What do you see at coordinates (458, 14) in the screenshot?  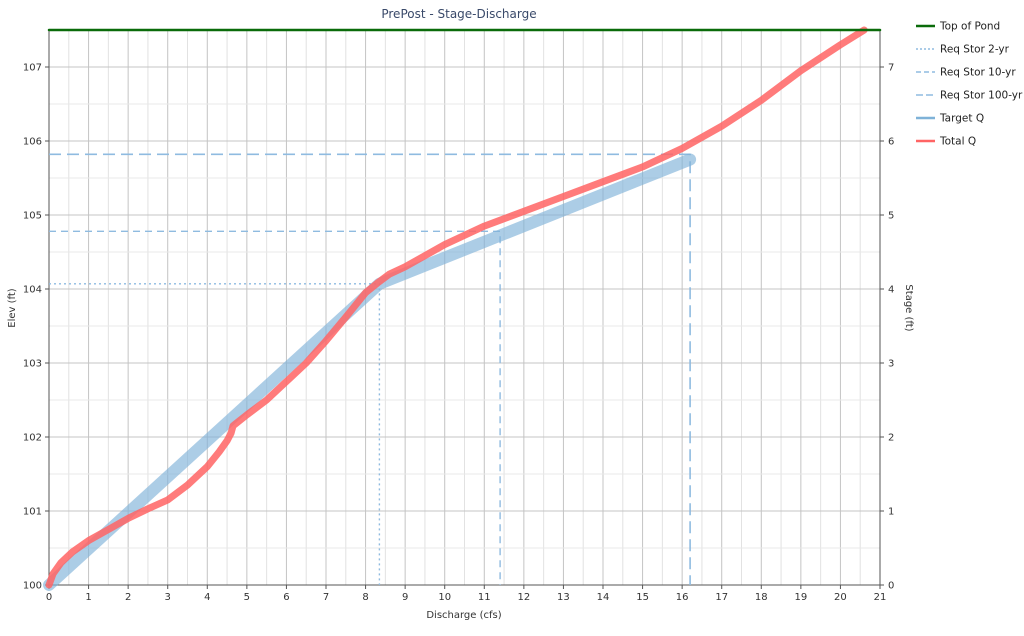 I see `chart-title: PrePost - Stage-Discharge` at bounding box center [458, 14].